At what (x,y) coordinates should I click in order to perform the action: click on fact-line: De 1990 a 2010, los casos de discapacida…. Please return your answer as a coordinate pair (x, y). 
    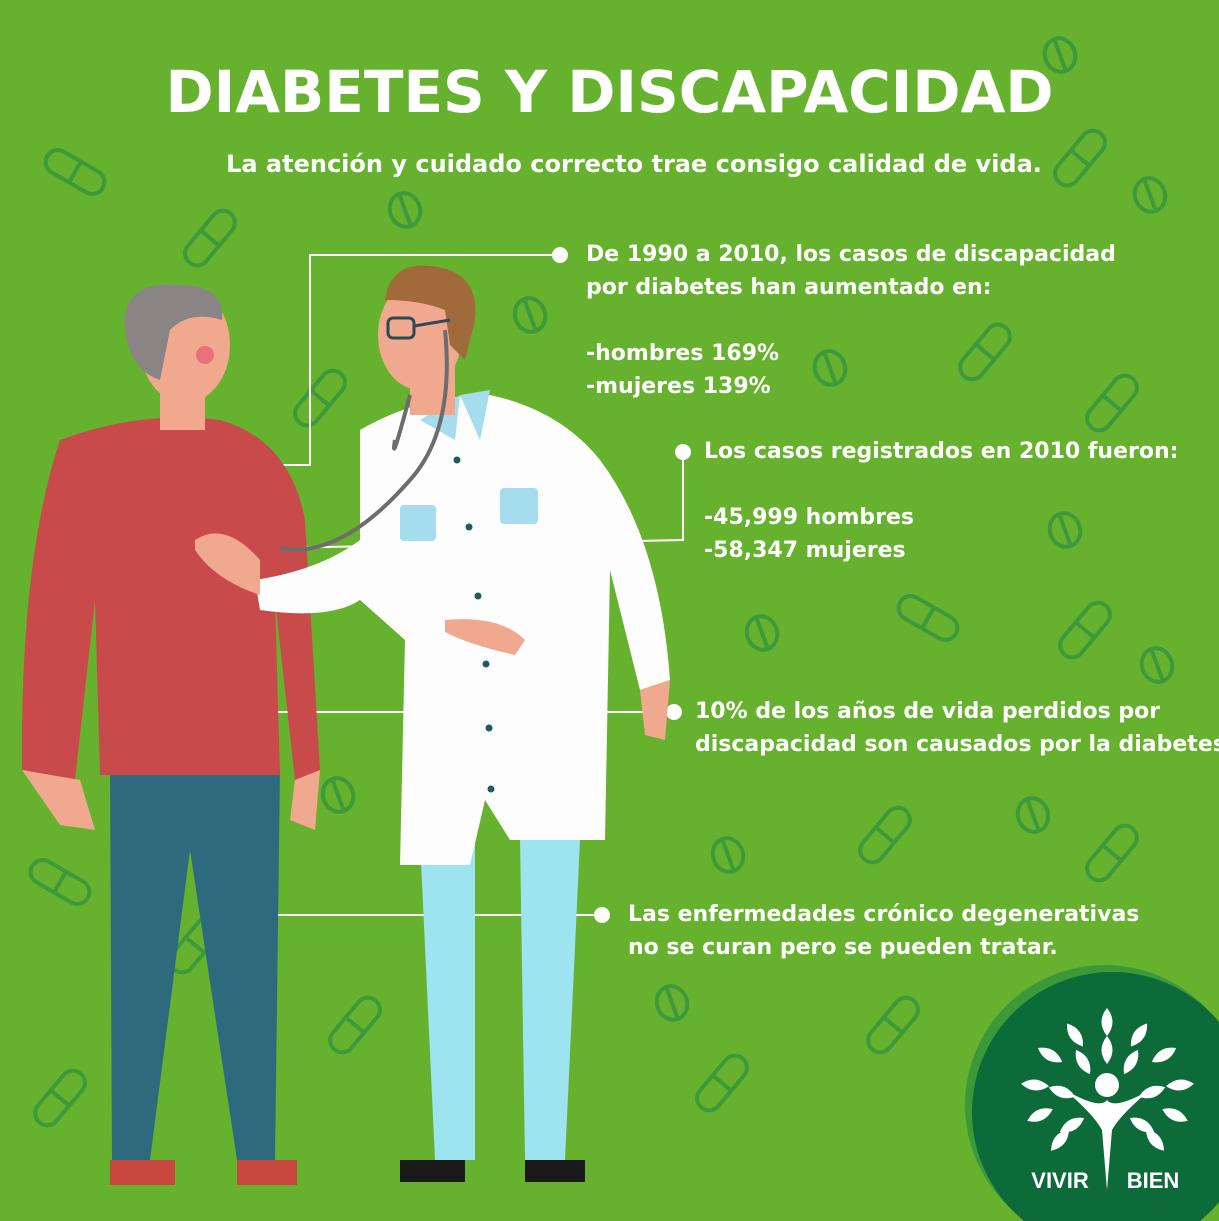
    Looking at the image, I should click on (851, 254).